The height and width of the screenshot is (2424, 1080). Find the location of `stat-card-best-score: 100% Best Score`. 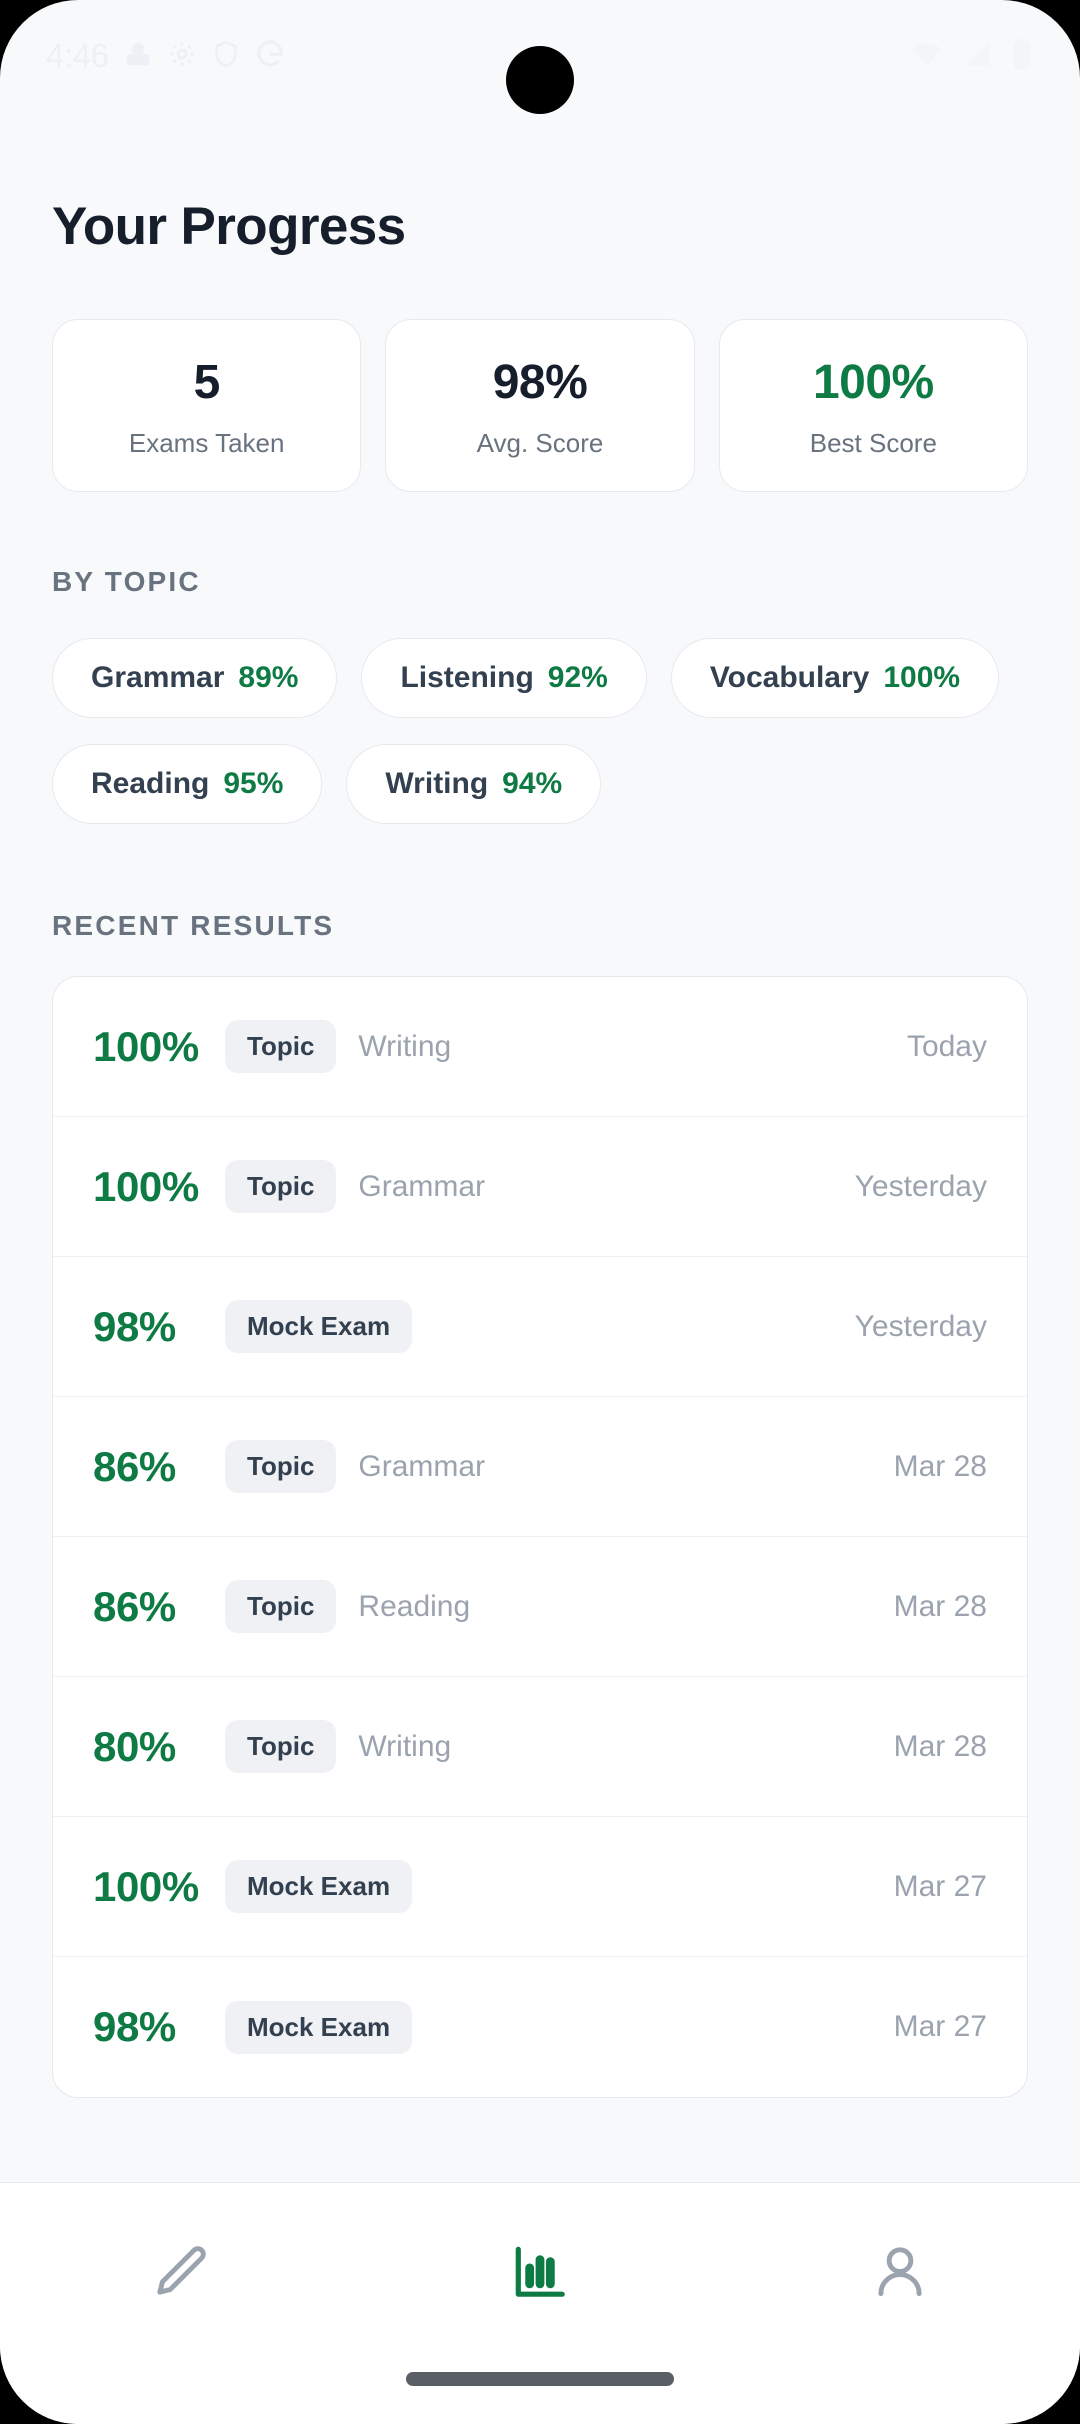

stat-card-best-score: 100% Best Score is located at coordinates (873, 406).